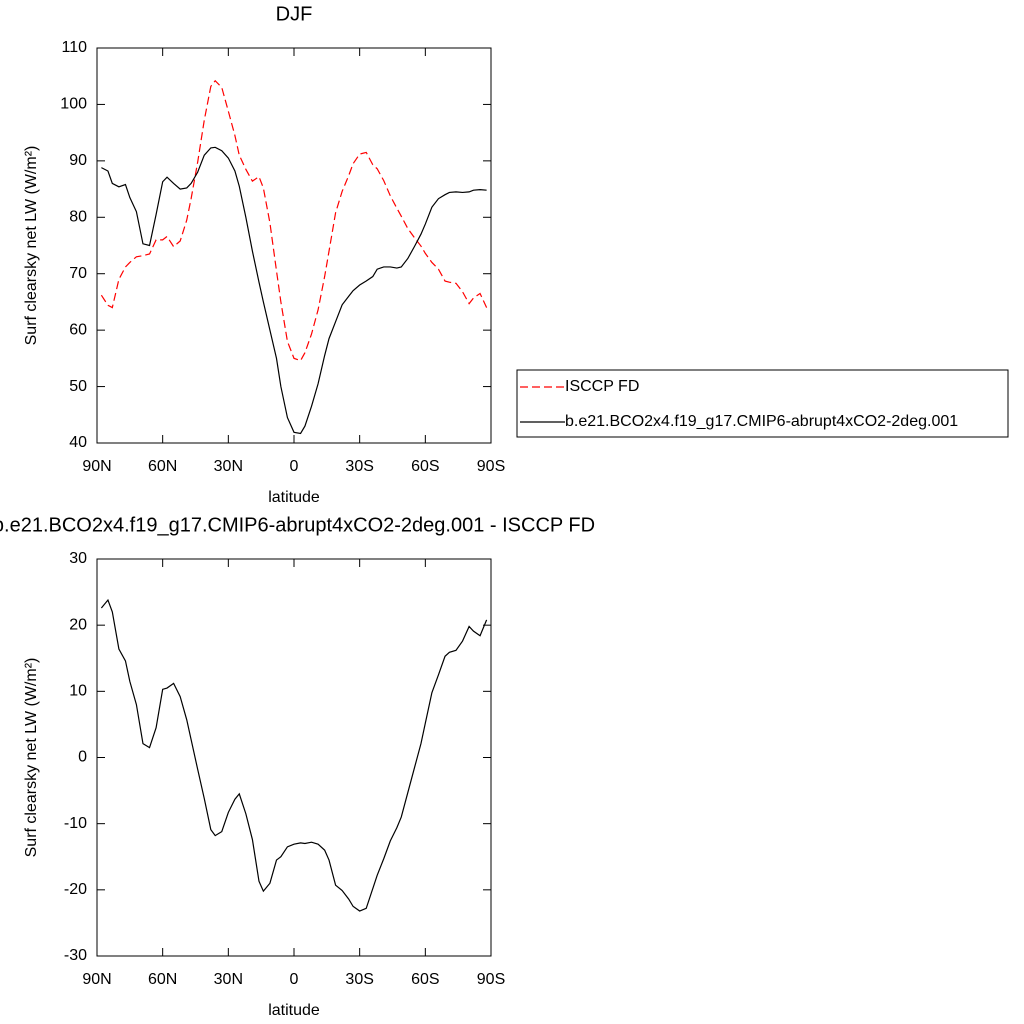 This screenshot has height=1024, width=1024. What do you see at coordinates (78, 329) in the screenshot?
I see `y-tick-label: 60` at bounding box center [78, 329].